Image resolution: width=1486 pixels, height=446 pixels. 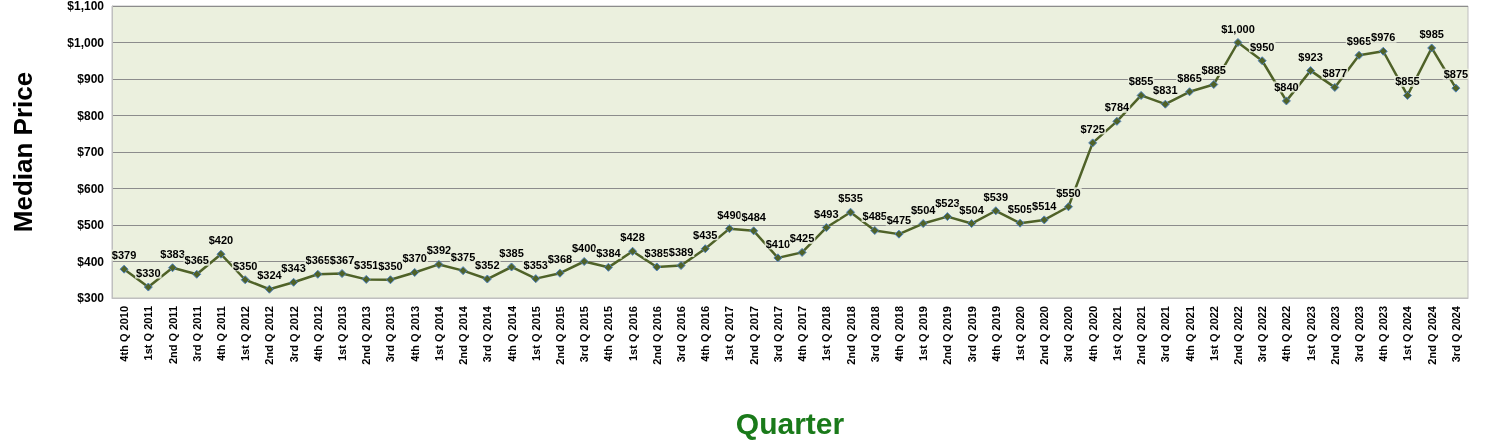 What do you see at coordinates (729, 334) in the screenshot?
I see `x-tick-label: 1st Q 2017` at bounding box center [729, 334].